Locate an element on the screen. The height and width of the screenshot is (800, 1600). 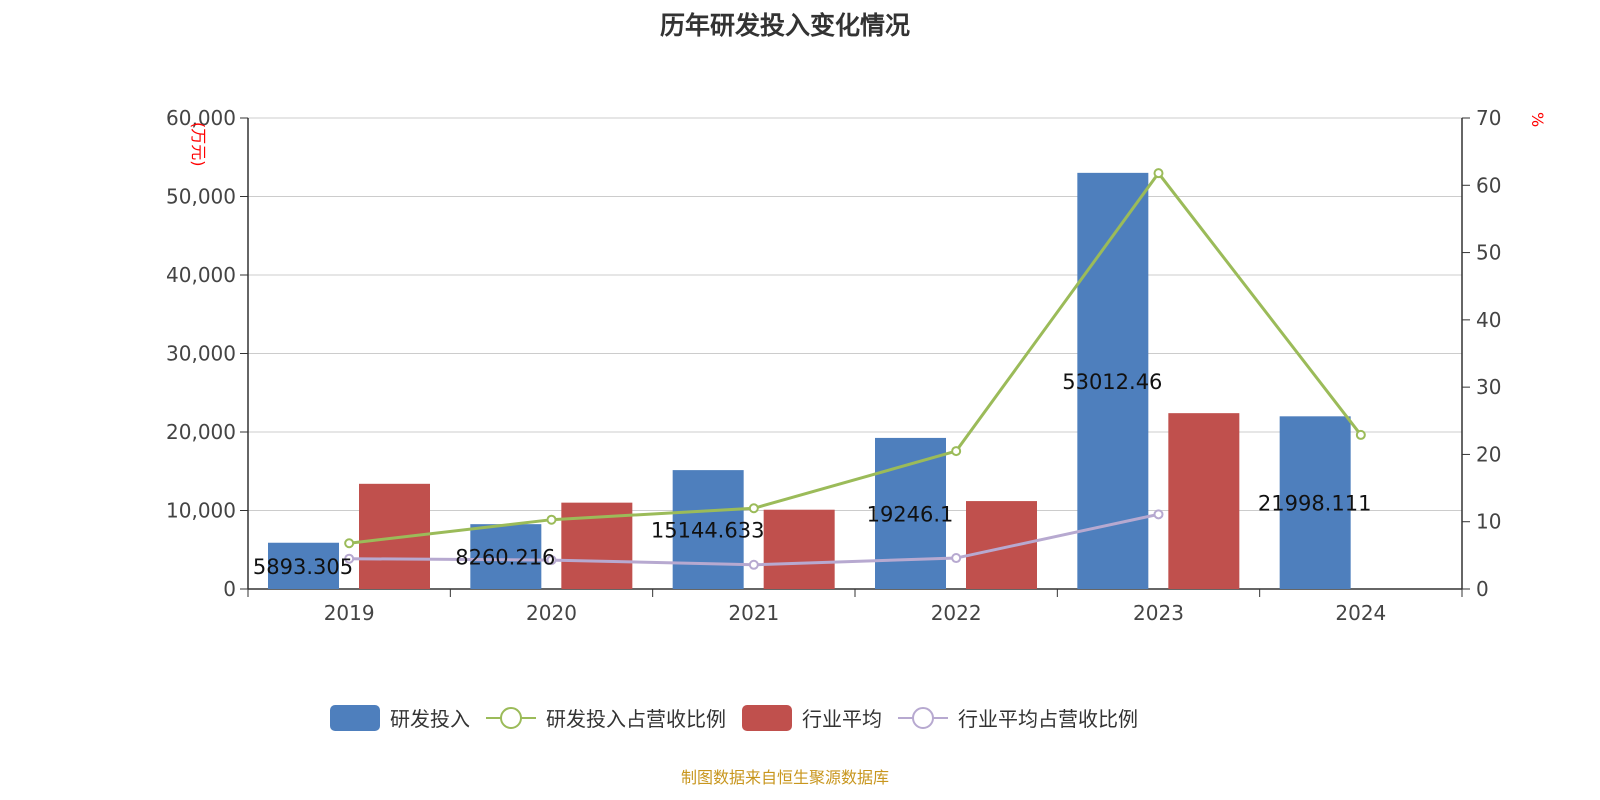
legend: 研发投入 研发投入占营收比例 行业平均 行业平均占营收比例 is located at coordinates (742, 717).